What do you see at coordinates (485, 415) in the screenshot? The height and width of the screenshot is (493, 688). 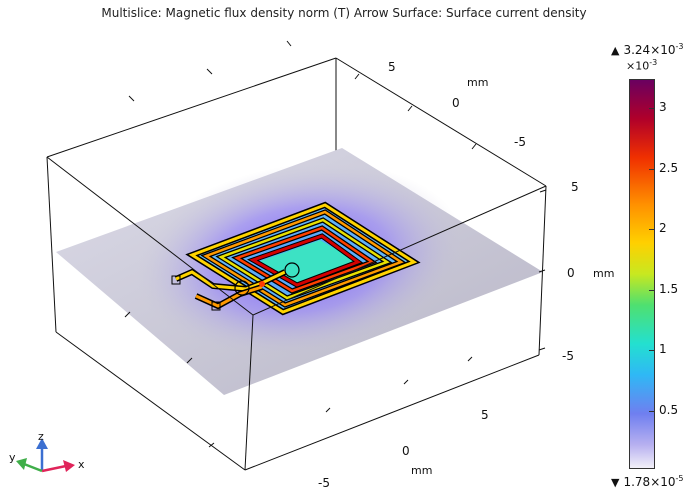 I see `tick-bottom-5: 5` at bounding box center [485, 415].